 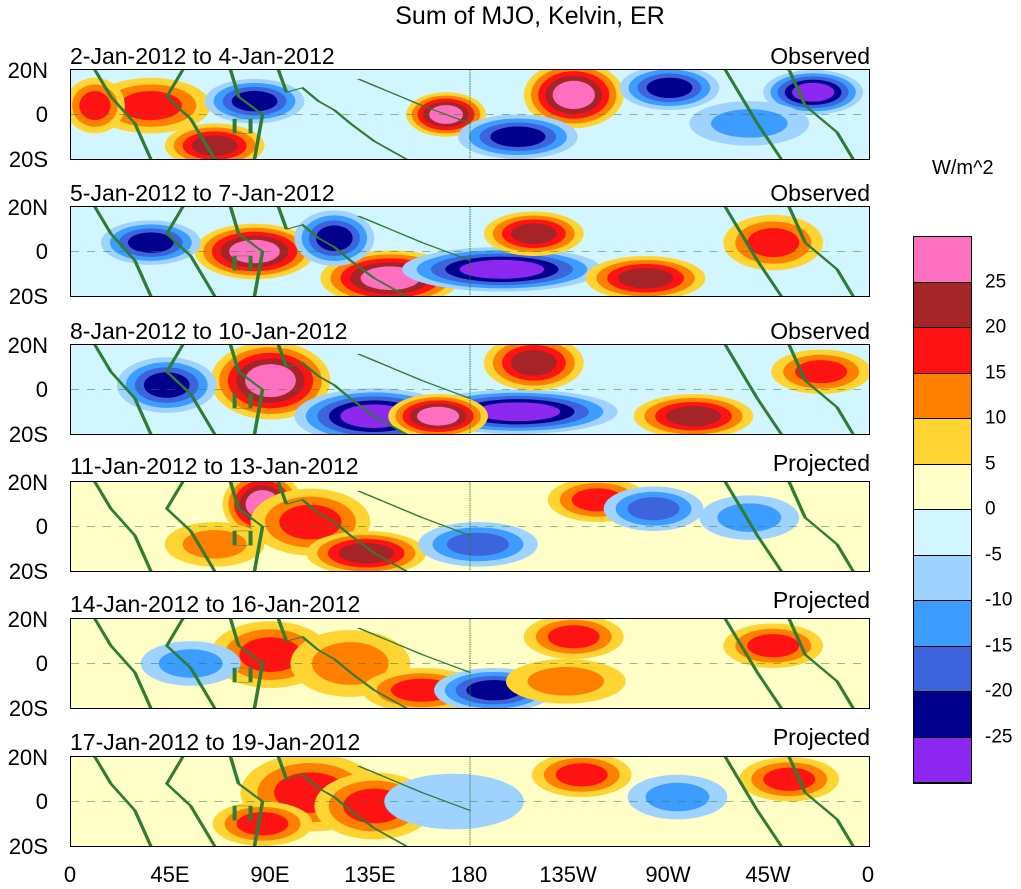 I want to click on colorbar, so click(x=942, y=510).